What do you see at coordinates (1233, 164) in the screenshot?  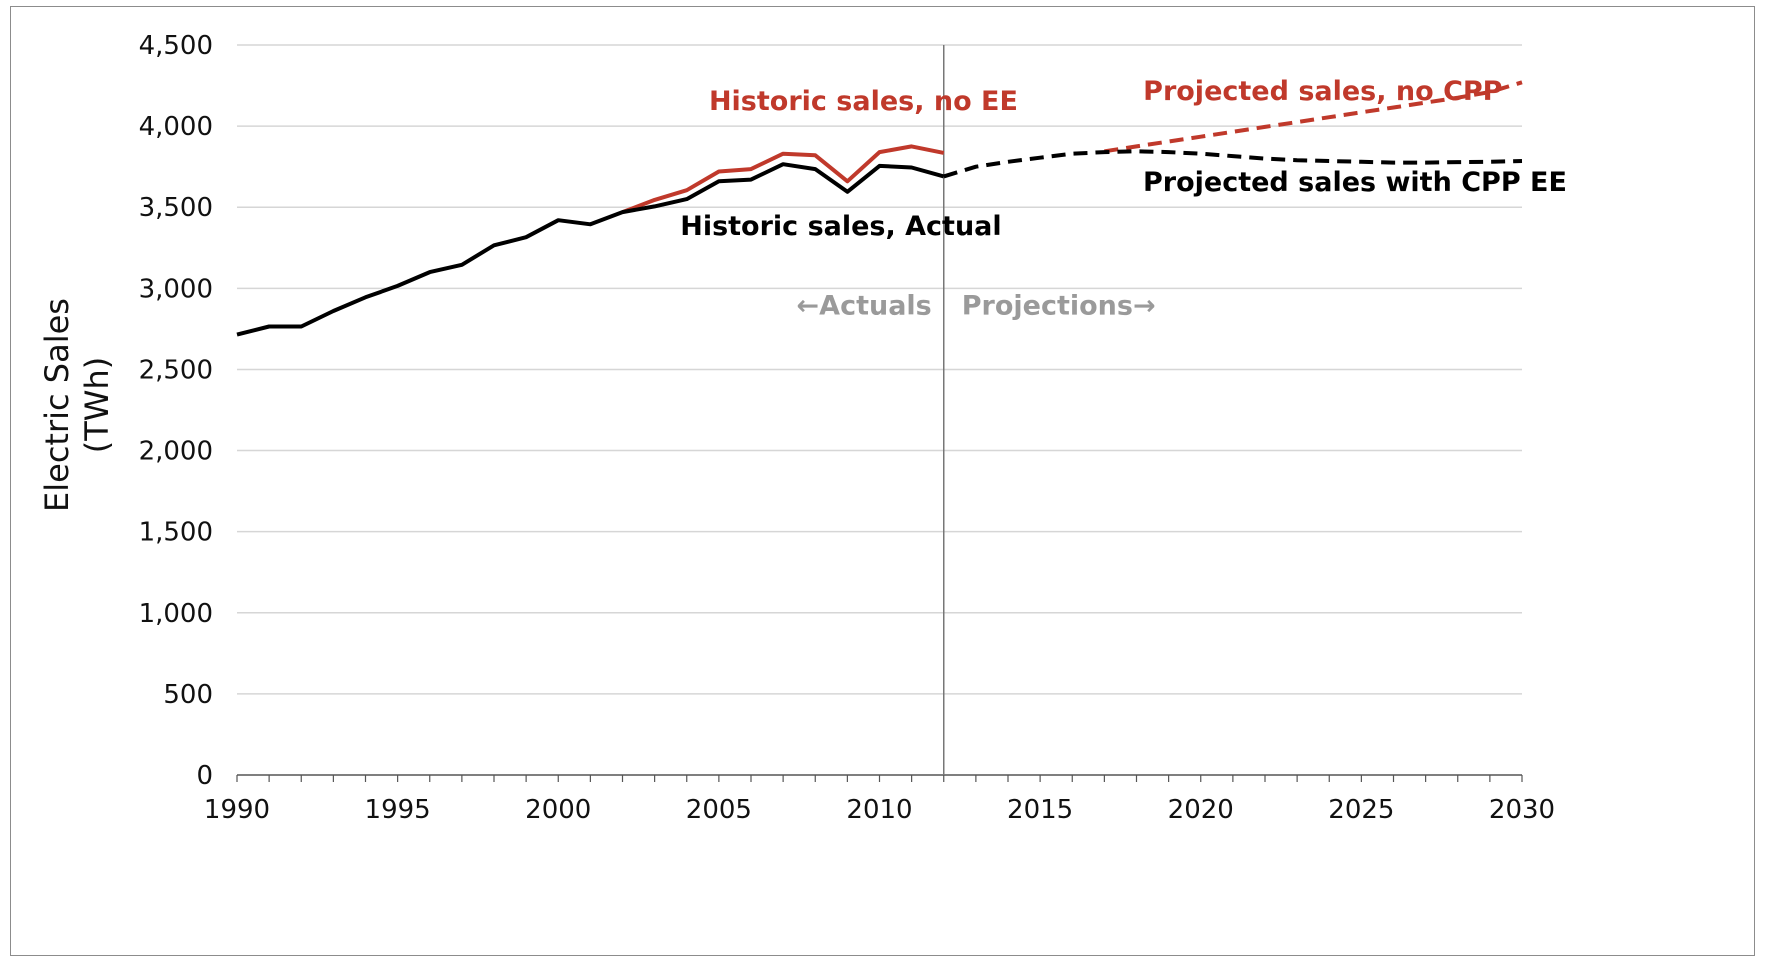 I see `series-line-projected-sales-with-cpp-ee` at bounding box center [1233, 164].